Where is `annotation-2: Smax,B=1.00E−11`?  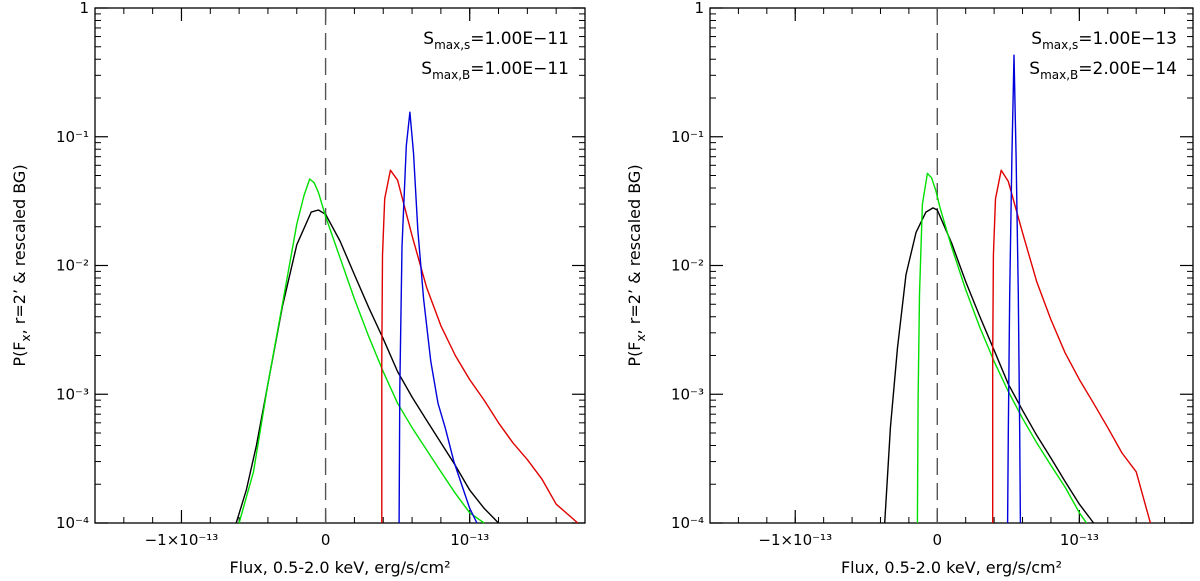 annotation-2: Smax,B=1.00E−11 is located at coordinates (495, 70).